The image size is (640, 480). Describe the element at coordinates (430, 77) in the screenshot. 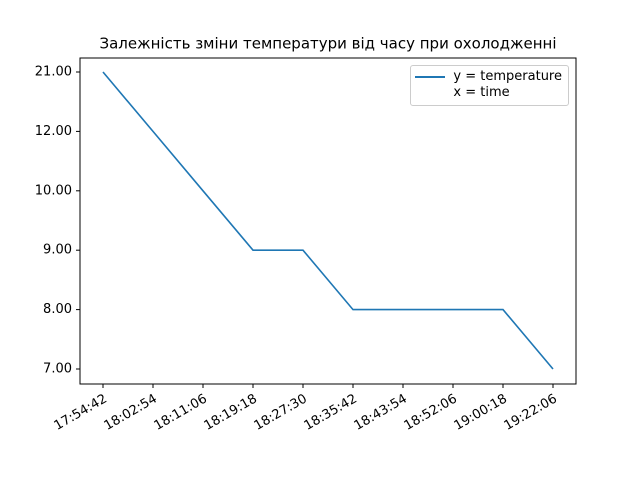

I see `legend-swatch` at that location.